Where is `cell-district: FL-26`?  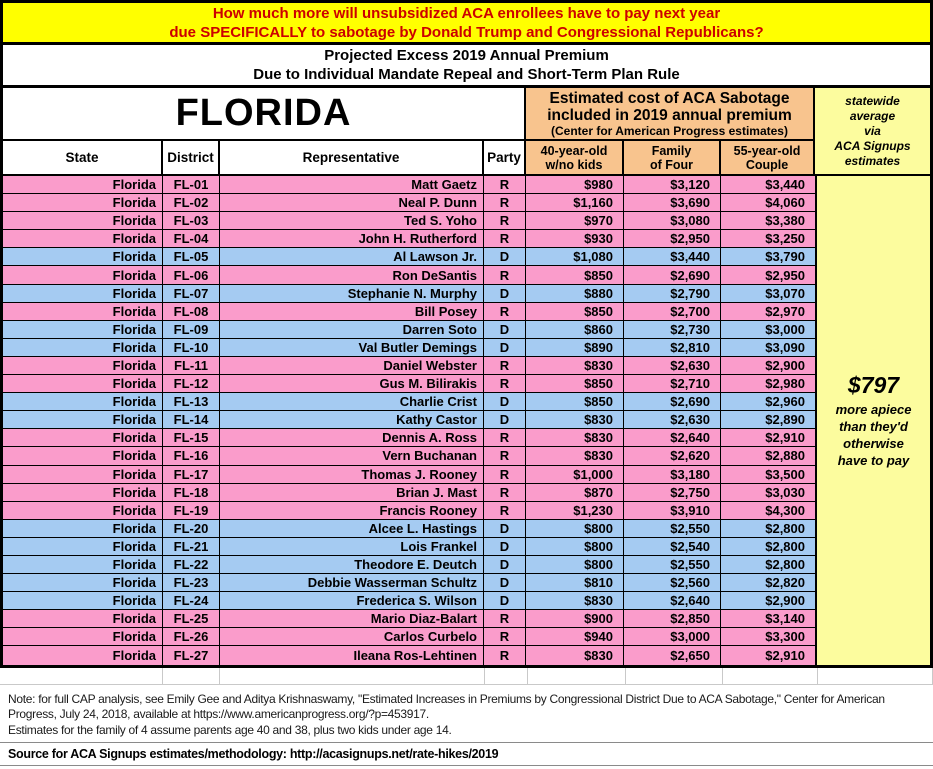 cell-district: FL-26 is located at coordinates (191, 637).